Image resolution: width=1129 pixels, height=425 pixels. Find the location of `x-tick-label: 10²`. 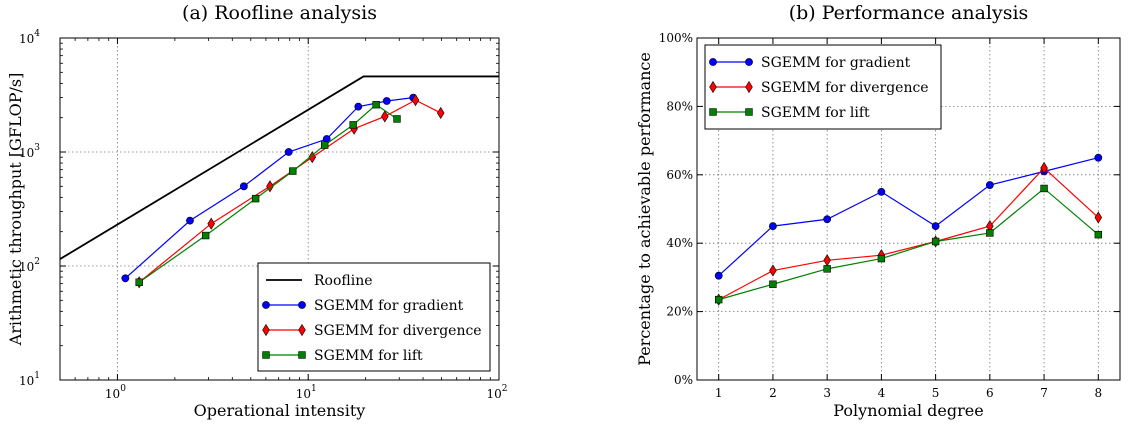

x-tick-label: 10² is located at coordinates (496, 392).